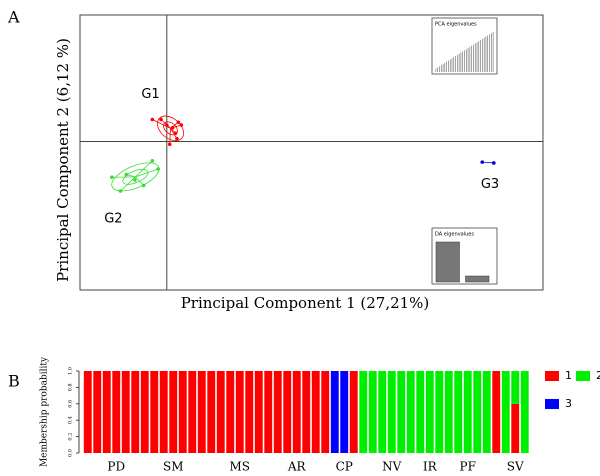  Describe the element at coordinates (116, 467) in the screenshot. I see `population-label: PD` at that location.